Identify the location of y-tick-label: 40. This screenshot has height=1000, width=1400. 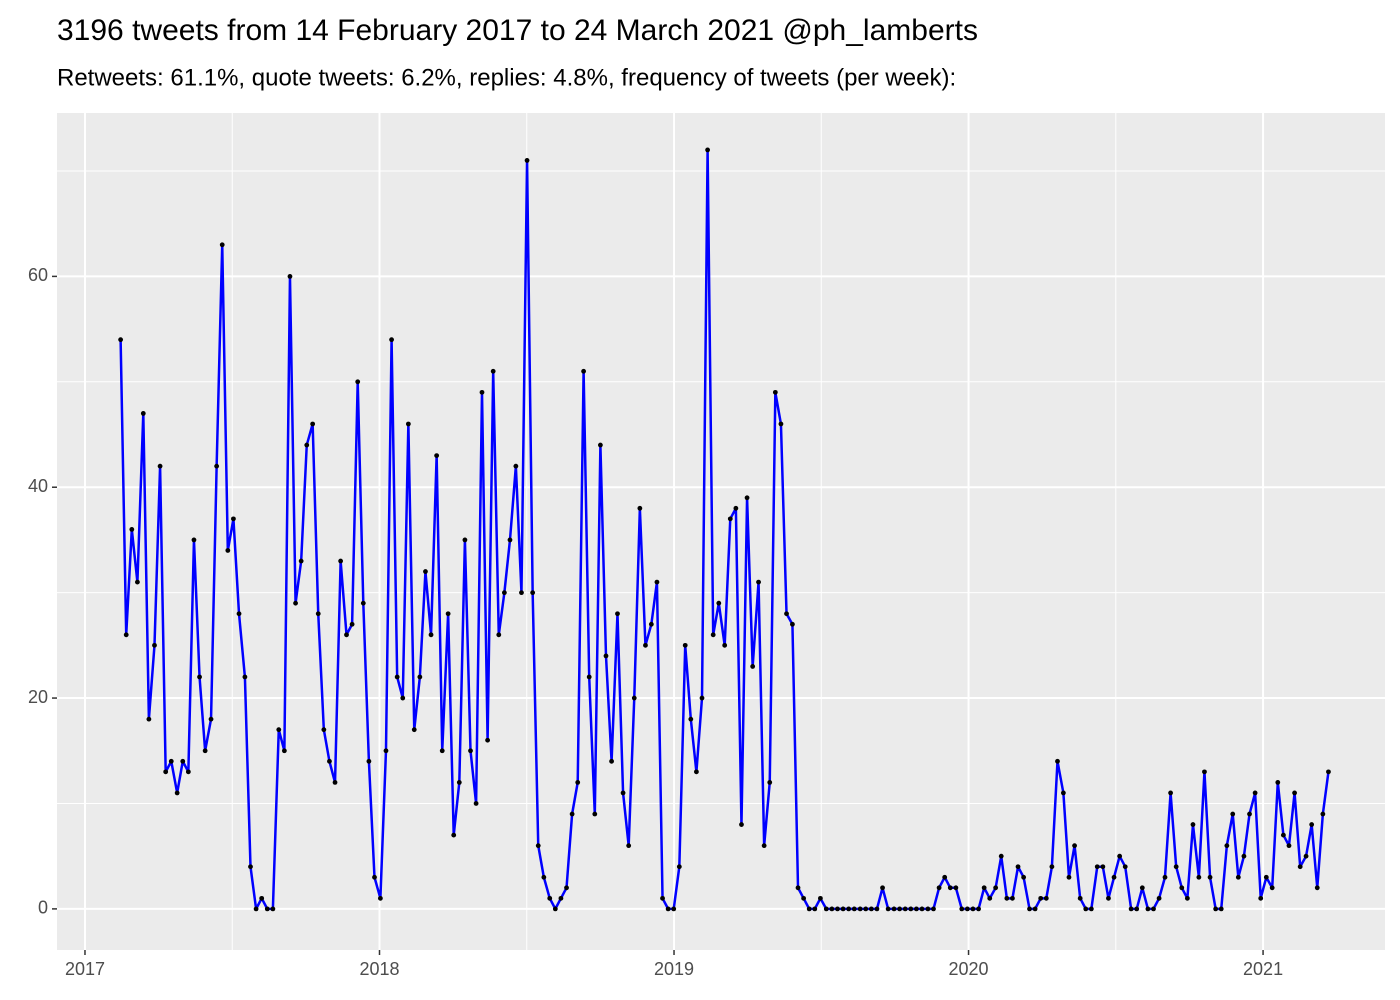
(38, 486).